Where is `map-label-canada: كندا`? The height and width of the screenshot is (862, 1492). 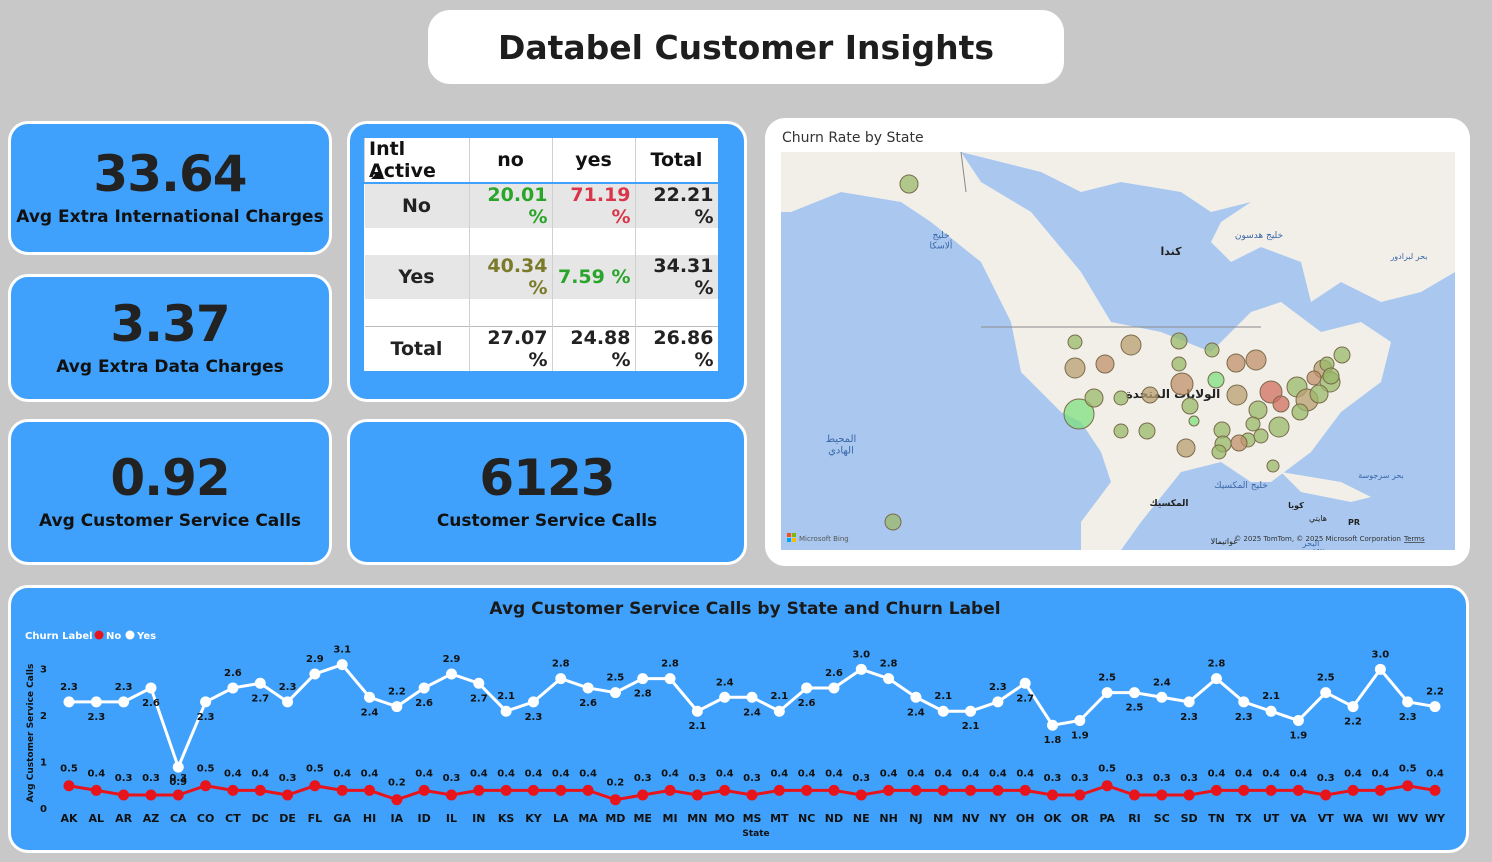 map-label-canada: كندا is located at coordinates (1171, 251).